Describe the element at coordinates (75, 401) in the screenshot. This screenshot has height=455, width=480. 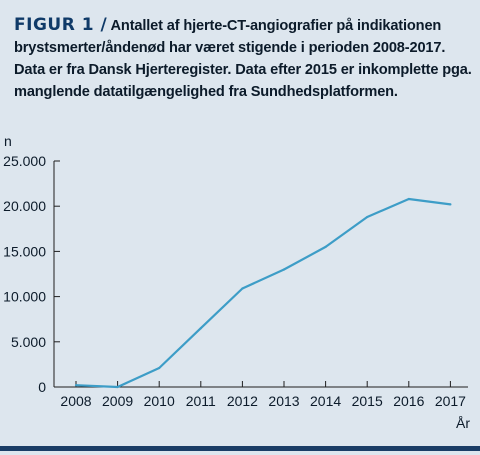
I see `x-tick-label: 2008` at that location.